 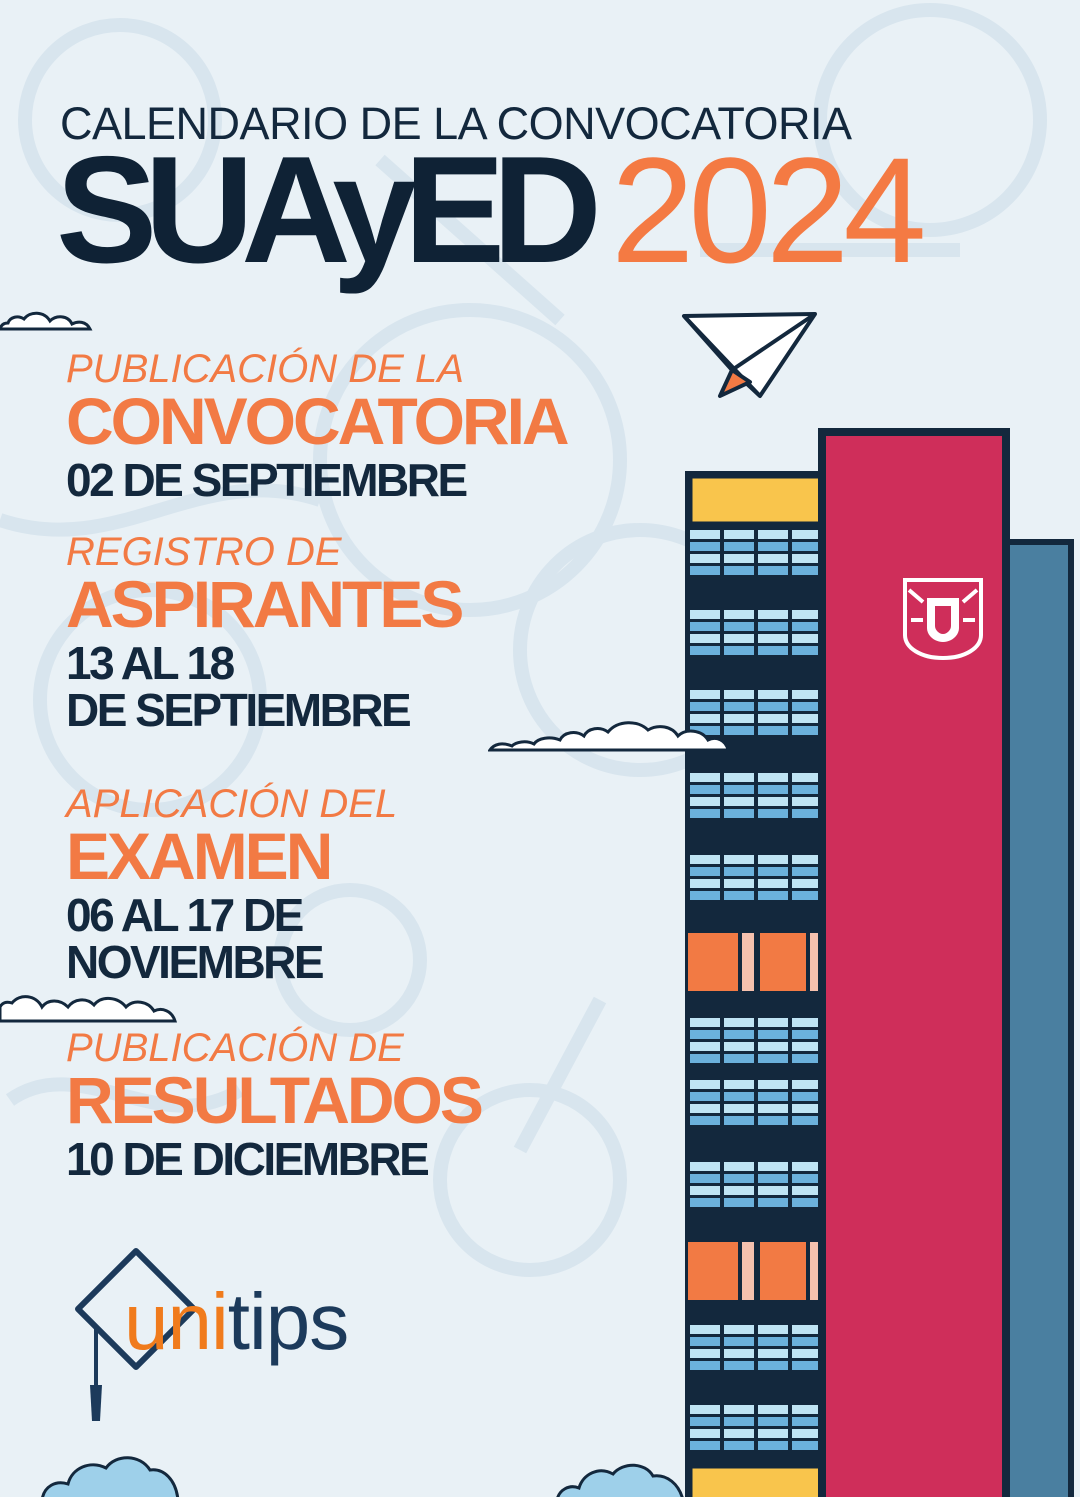 What do you see at coordinates (943, 619) in the screenshot?
I see `unam-shield-icon` at bounding box center [943, 619].